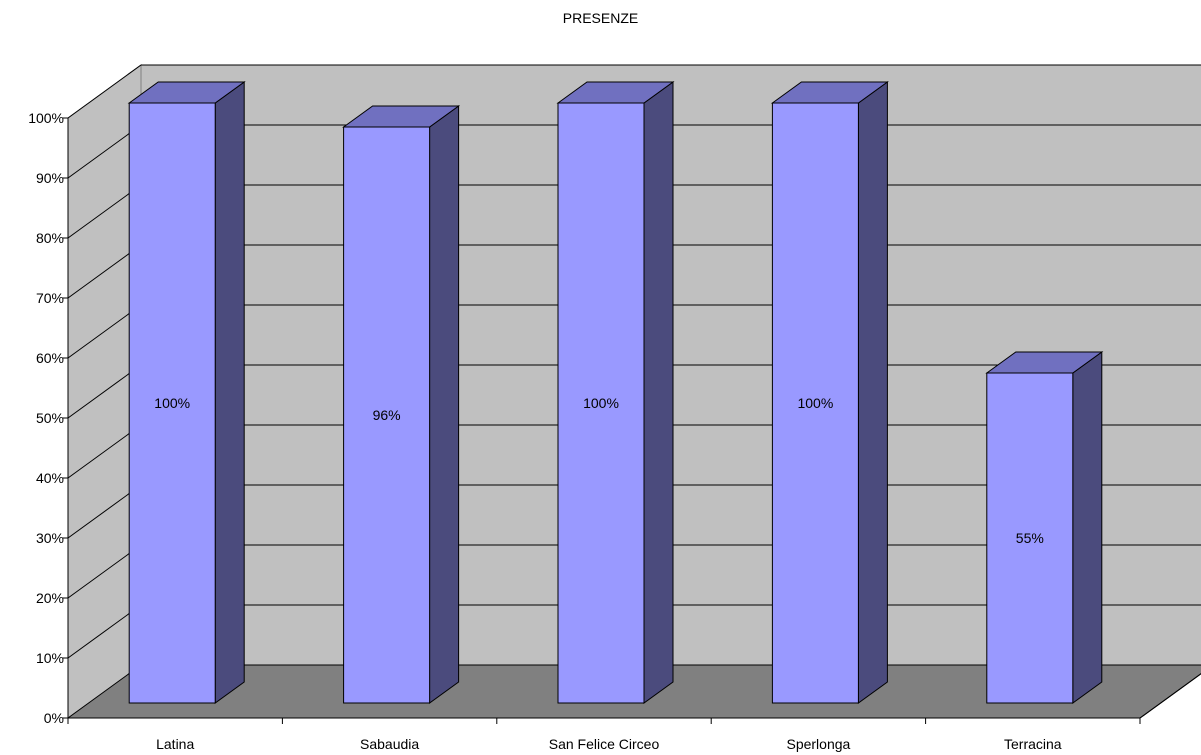  What do you see at coordinates (50, 298) in the screenshot?
I see `y-tick-label: 70%` at bounding box center [50, 298].